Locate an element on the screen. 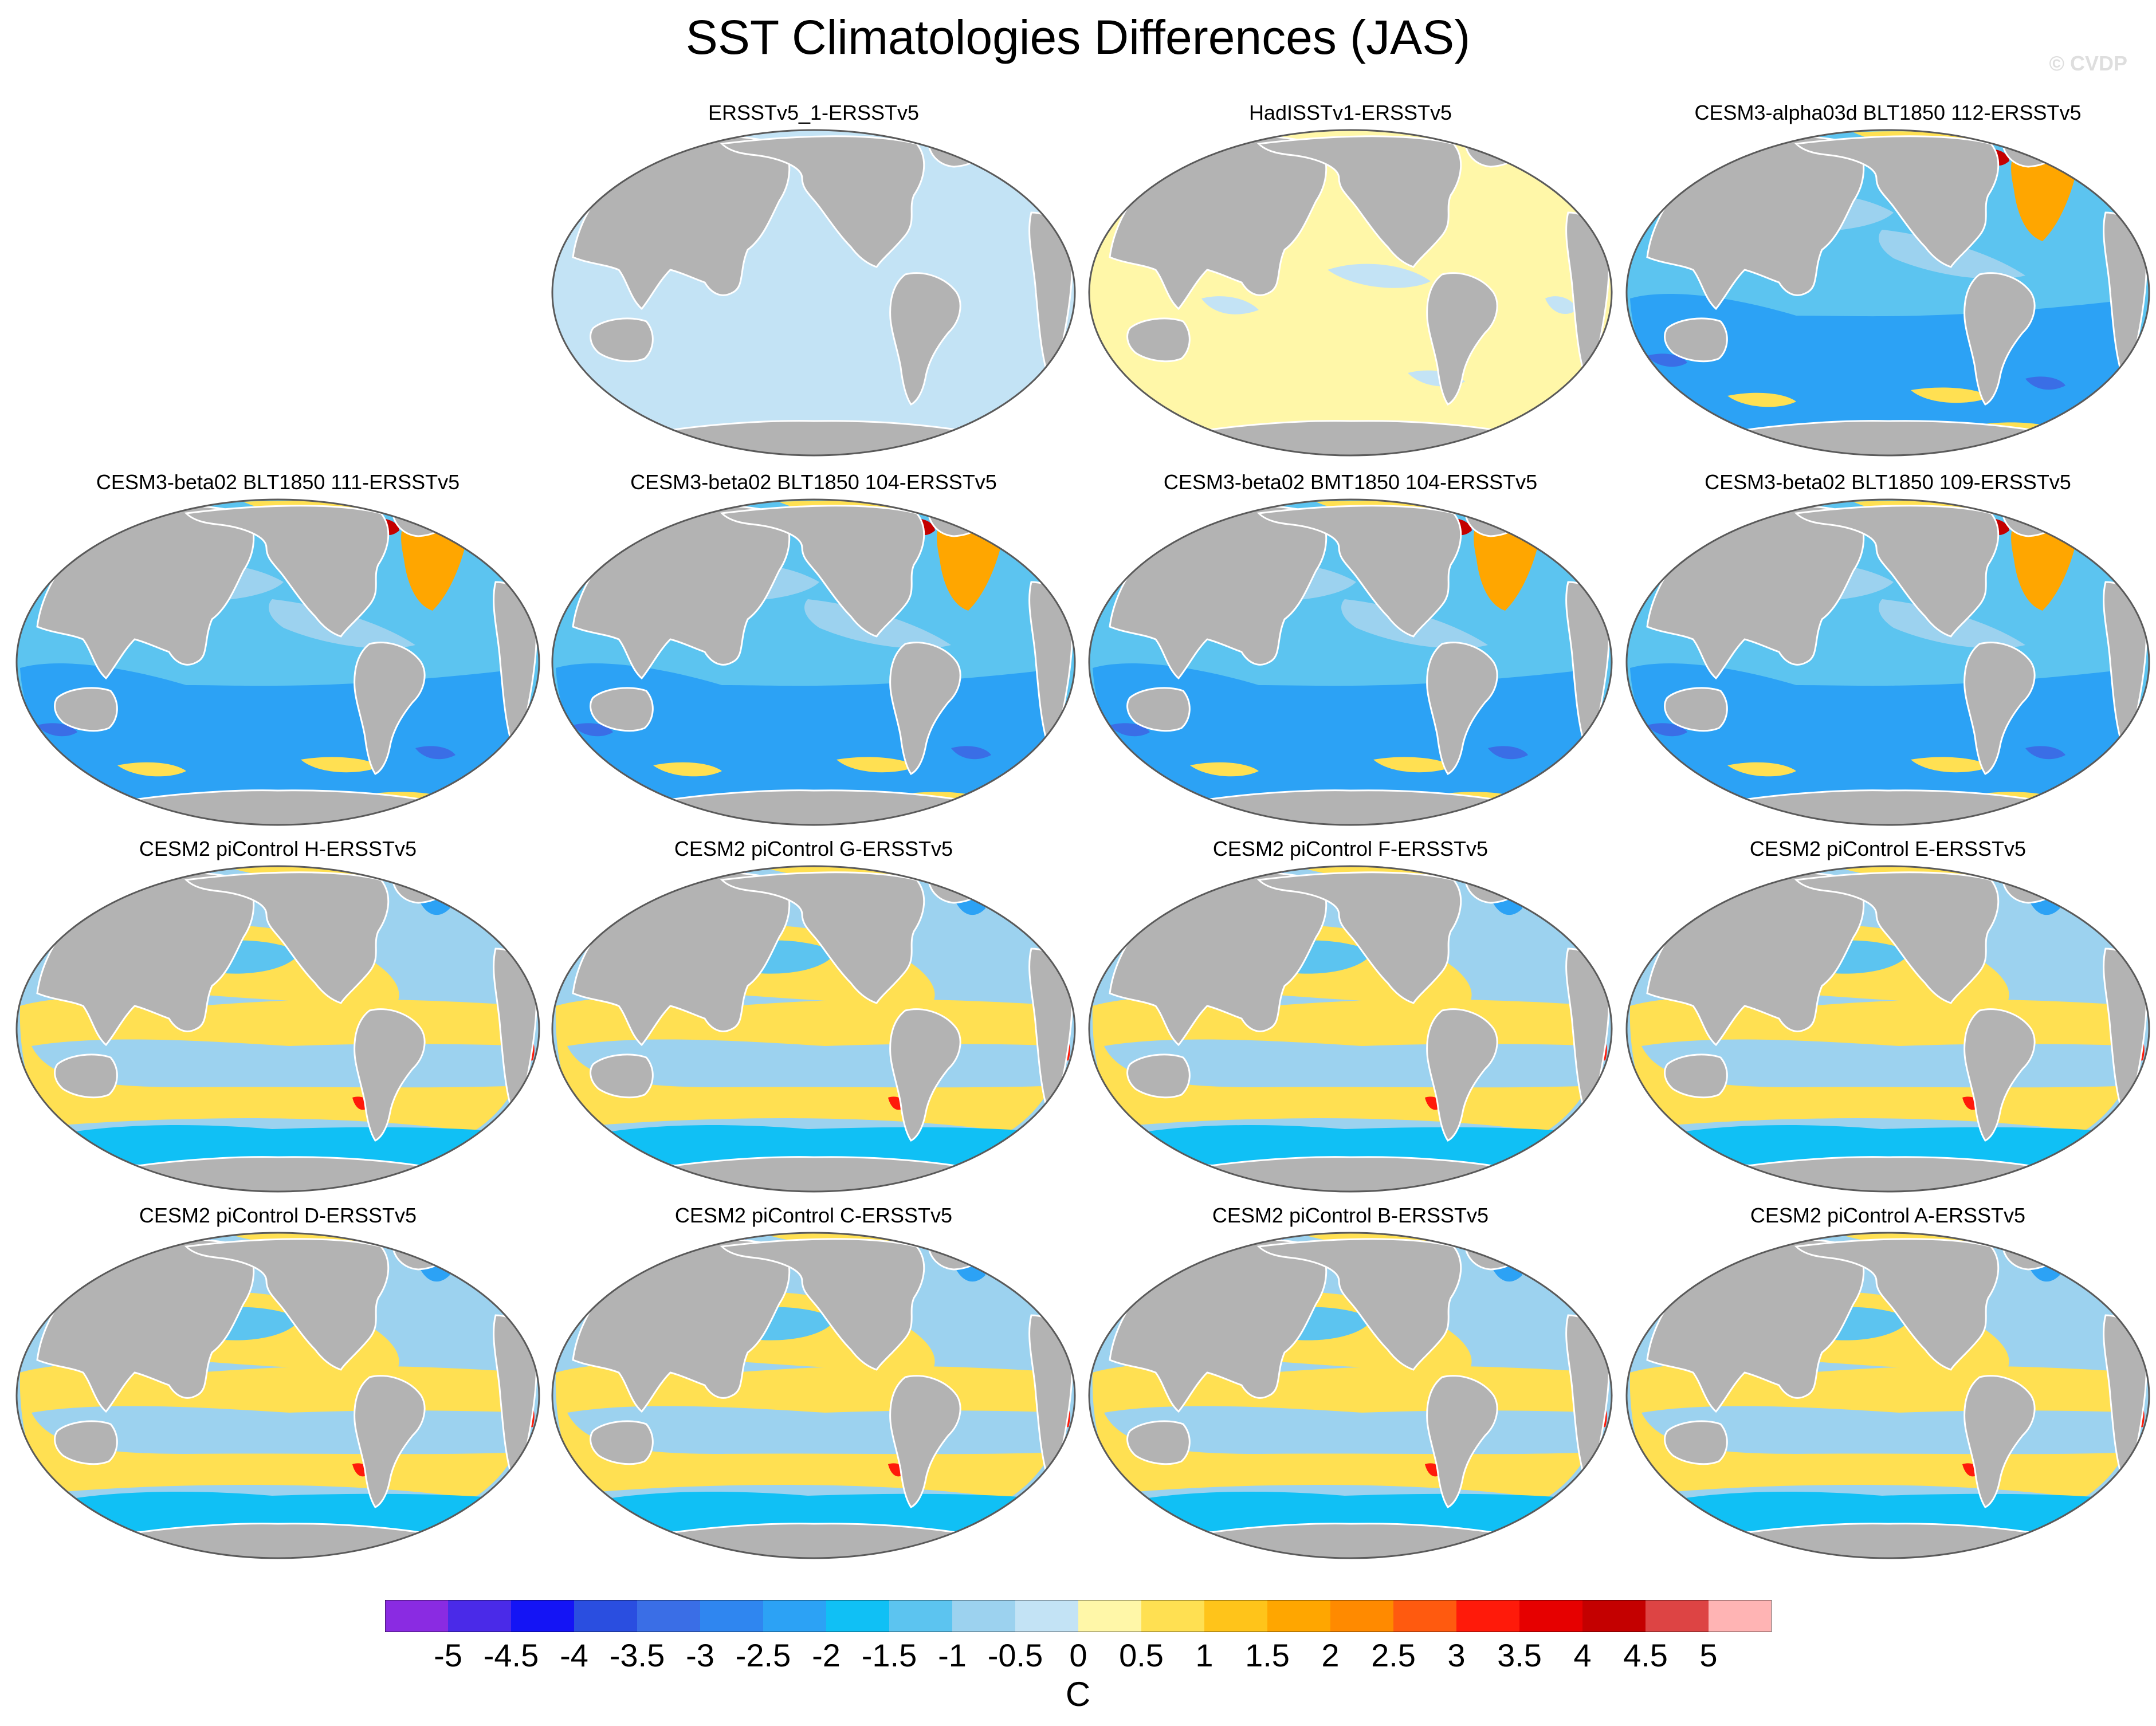 The image size is (2156, 1726). panel-title: CESM2 piControl C-ERSSTv5 is located at coordinates (813, 1215).